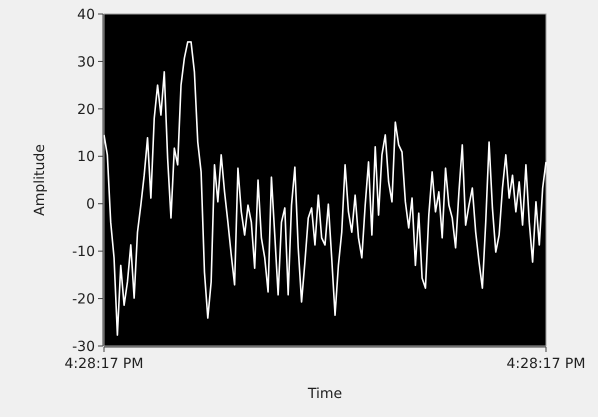 This screenshot has height=417, width=598. What do you see at coordinates (324, 394) in the screenshot?
I see `x-axis-title: Time` at bounding box center [324, 394].